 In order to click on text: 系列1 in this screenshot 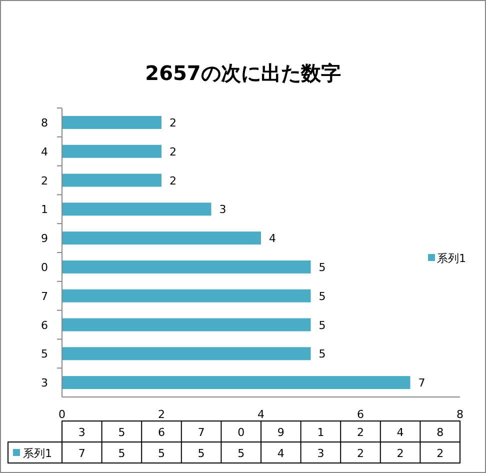, I will do `click(37, 453)`.